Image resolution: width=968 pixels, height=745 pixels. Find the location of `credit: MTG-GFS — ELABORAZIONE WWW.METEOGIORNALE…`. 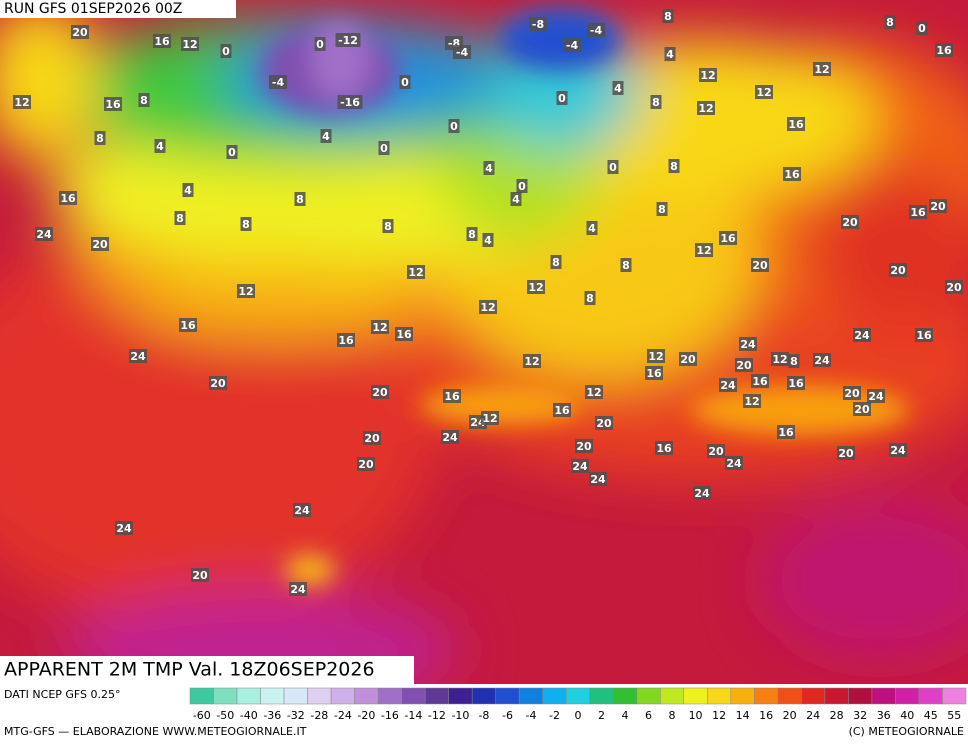

credit: MTG-GFS — ELABORAZIONE WWW.METEOGIORNALE… is located at coordinates (155, 731).